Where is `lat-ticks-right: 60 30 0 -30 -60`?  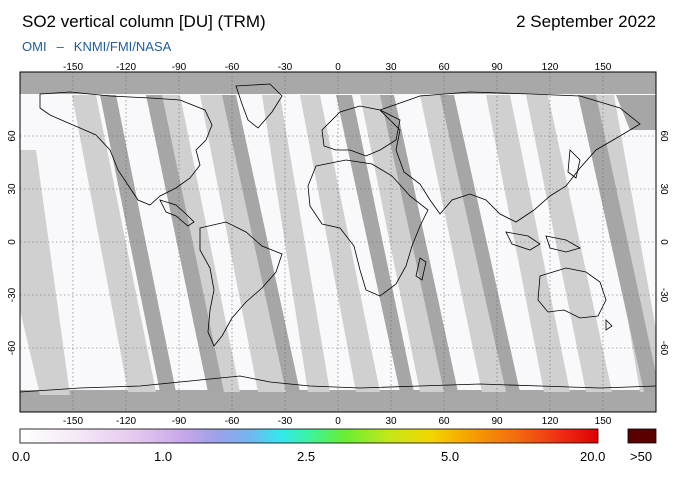
lat-ticks-right: 60 30 0 -30 -60 is located at coordinates (663, 242).